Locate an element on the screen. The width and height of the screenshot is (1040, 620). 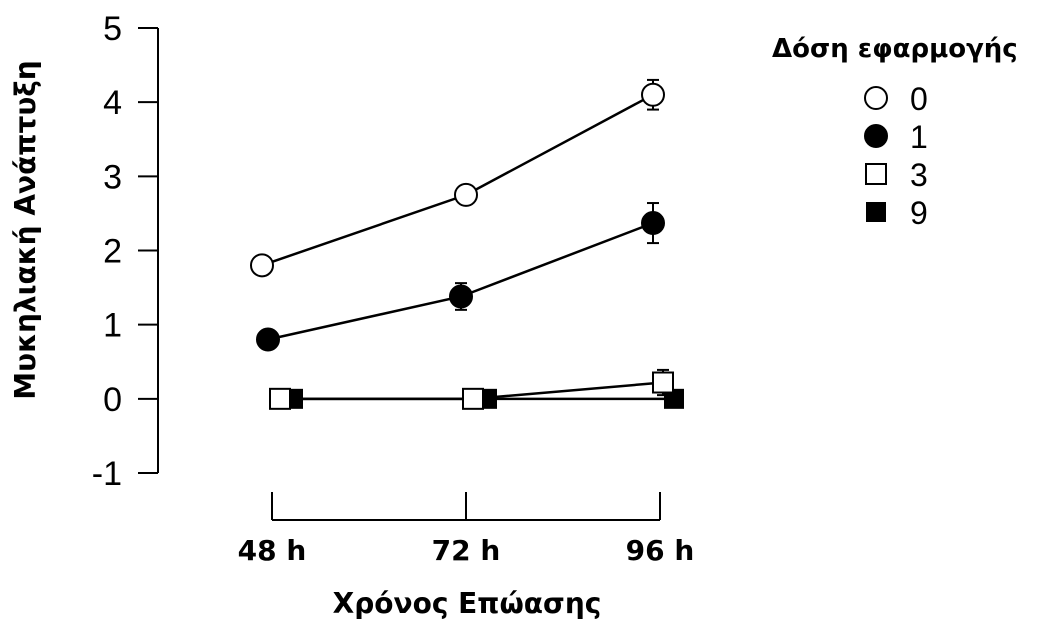
legend-label-9: 9 is located at coordinates (919, 213).